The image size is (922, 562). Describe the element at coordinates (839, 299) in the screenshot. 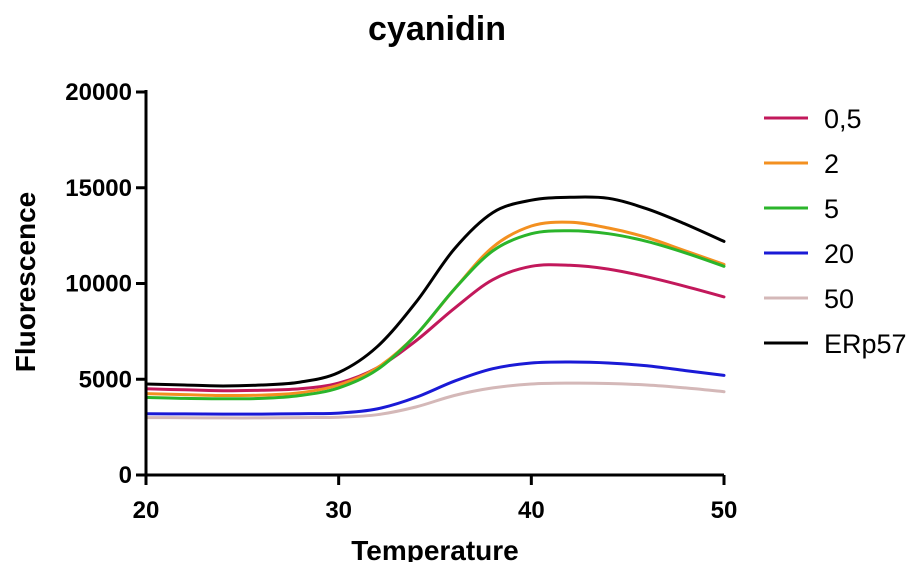

I see `legend-label: 50` at that location.